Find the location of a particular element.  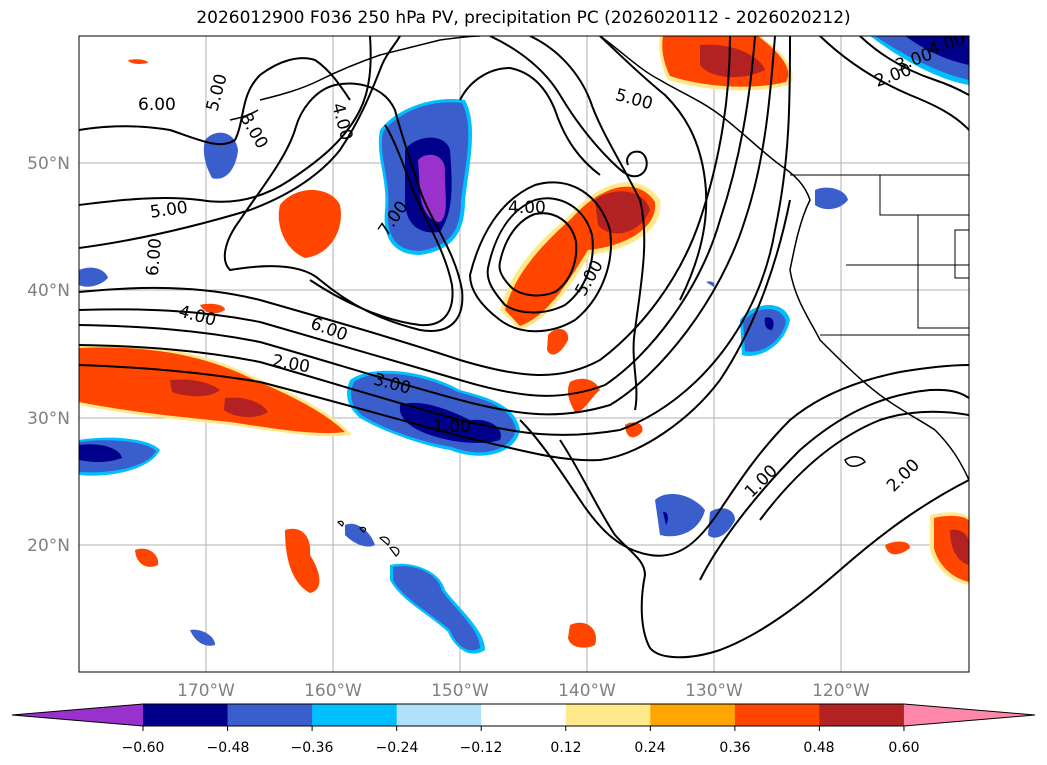

lon-axis-labels: 170°W 160°W 150°W 140°W 130°W 120°W is located at coordinates (523, 691).